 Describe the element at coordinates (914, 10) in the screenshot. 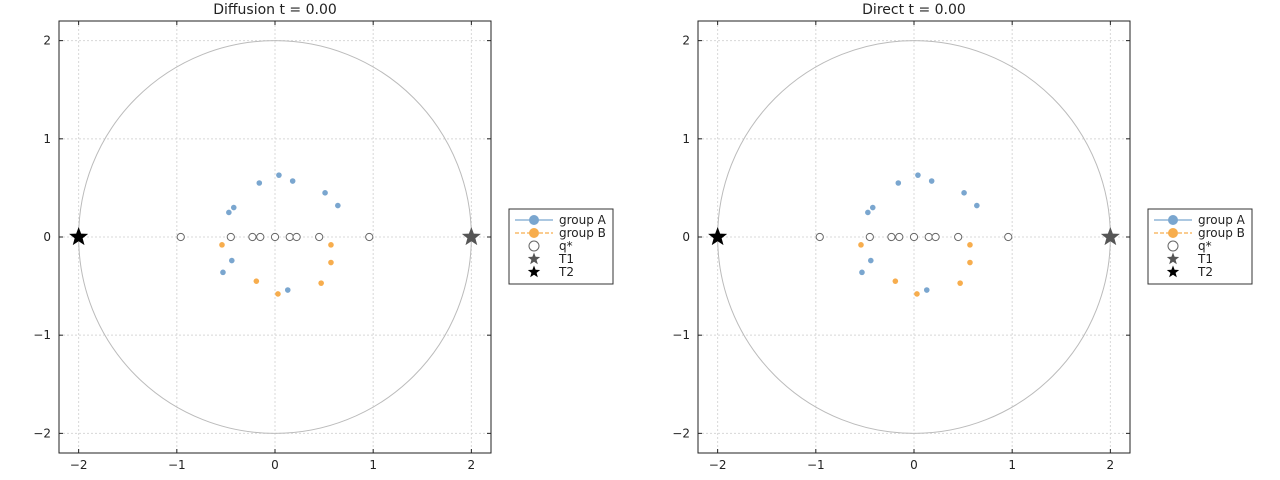

I see `chart-title: Direct t = 0.00` at that location.